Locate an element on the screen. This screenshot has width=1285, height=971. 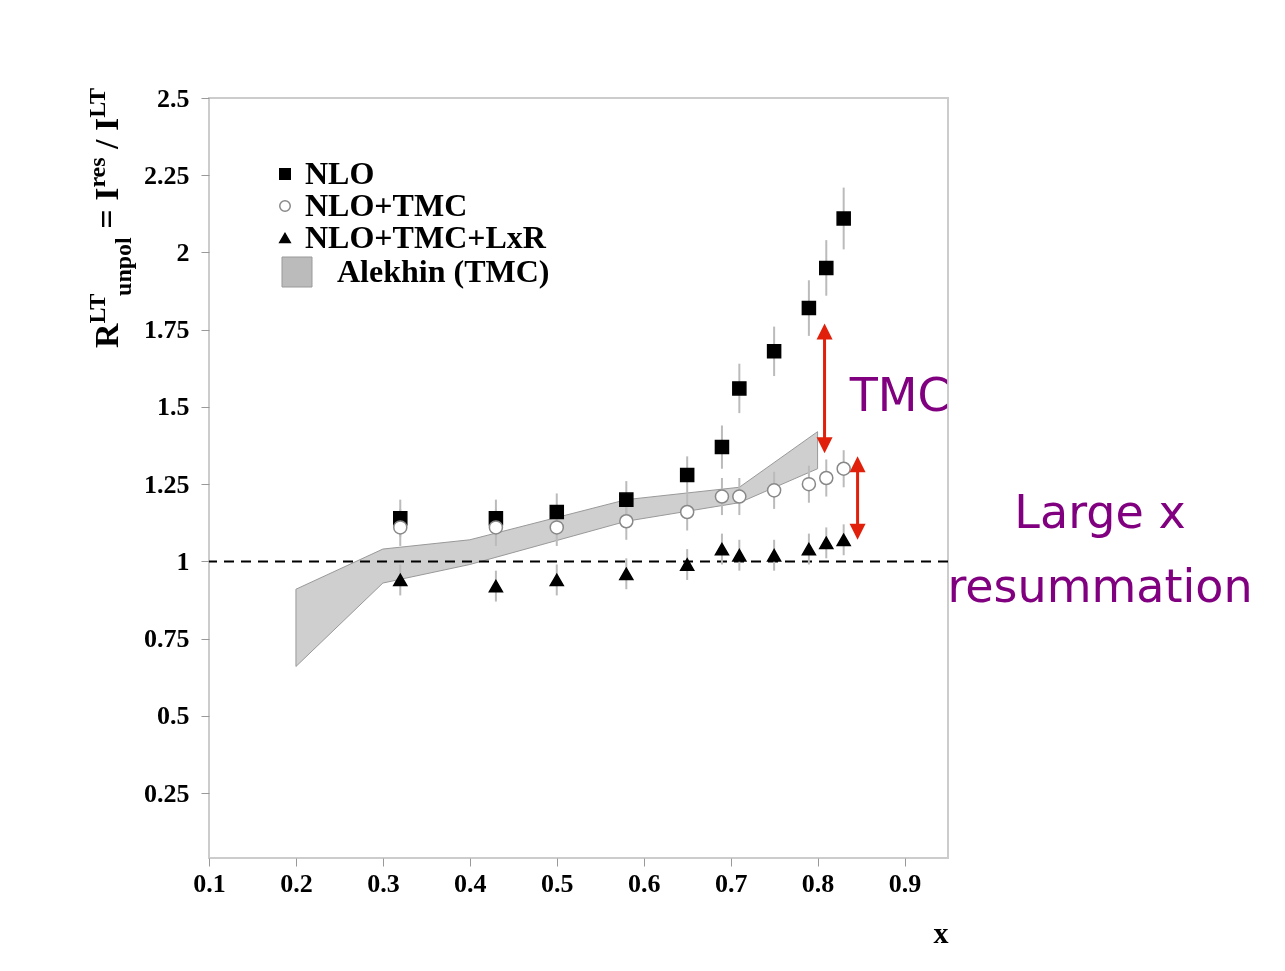
y-tick-label: 1 is located at coordinates (183, 561).